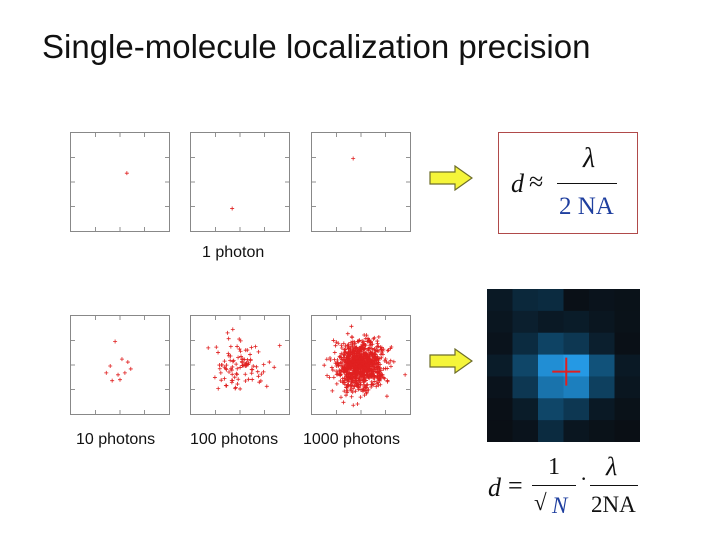 This screenshot has width=720, height=540. What do you see at coordinates (587, 183) in the screenshot?
I see `fraction-bar` at bounding box center [587, 183].